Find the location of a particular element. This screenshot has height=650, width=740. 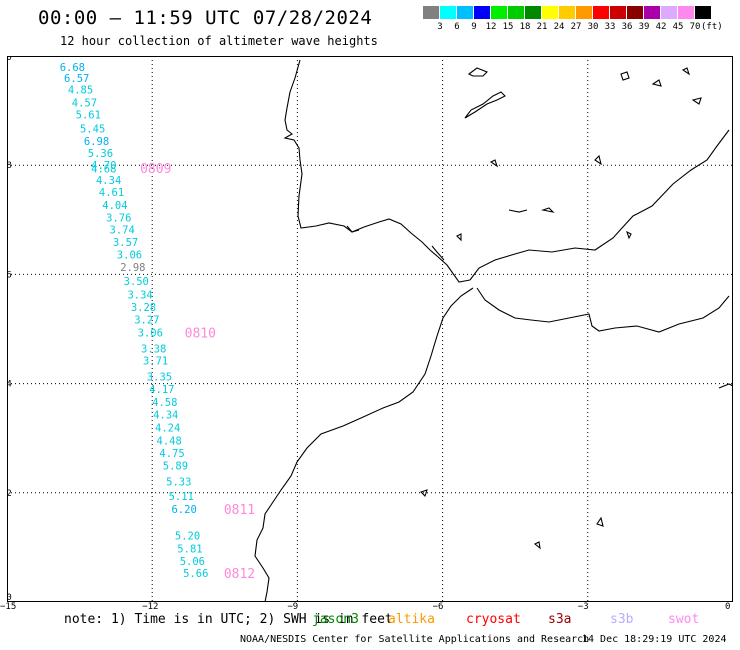

wave-height-reading: 5.33 is located at coordinates (178, 482).